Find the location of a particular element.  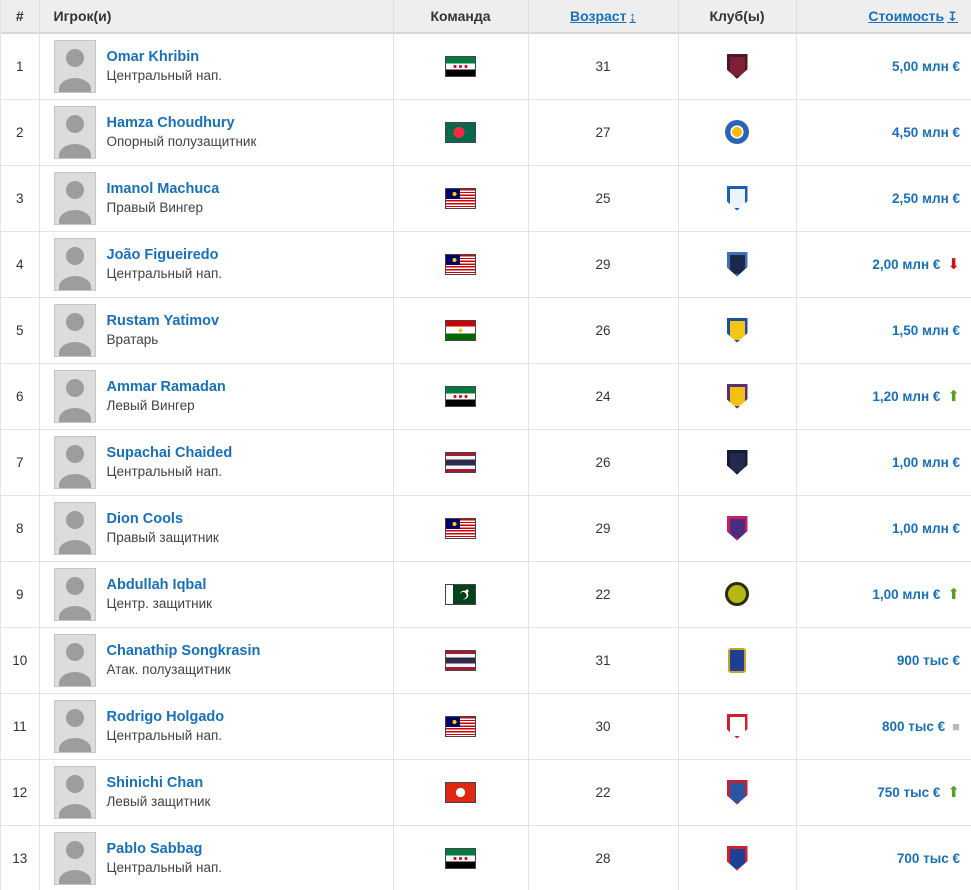

sort-down-icon: ↧ is located at coordinates (952, 16).